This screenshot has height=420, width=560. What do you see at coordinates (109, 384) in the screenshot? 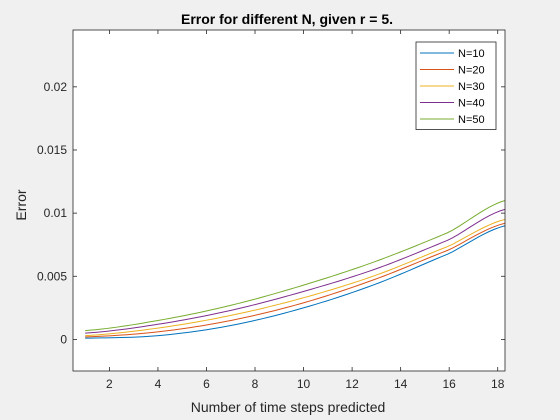
I see `x-tick-label: 2` at bounding box center [109, 384].